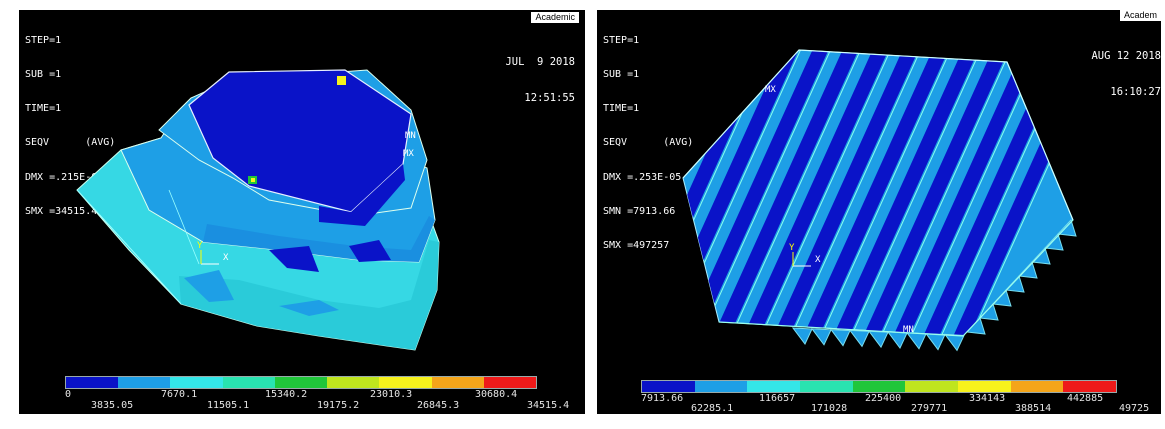 The width and height of the screenshot is (1165, 429). I want to click on legend-label: 388514, so click(1033, 408).